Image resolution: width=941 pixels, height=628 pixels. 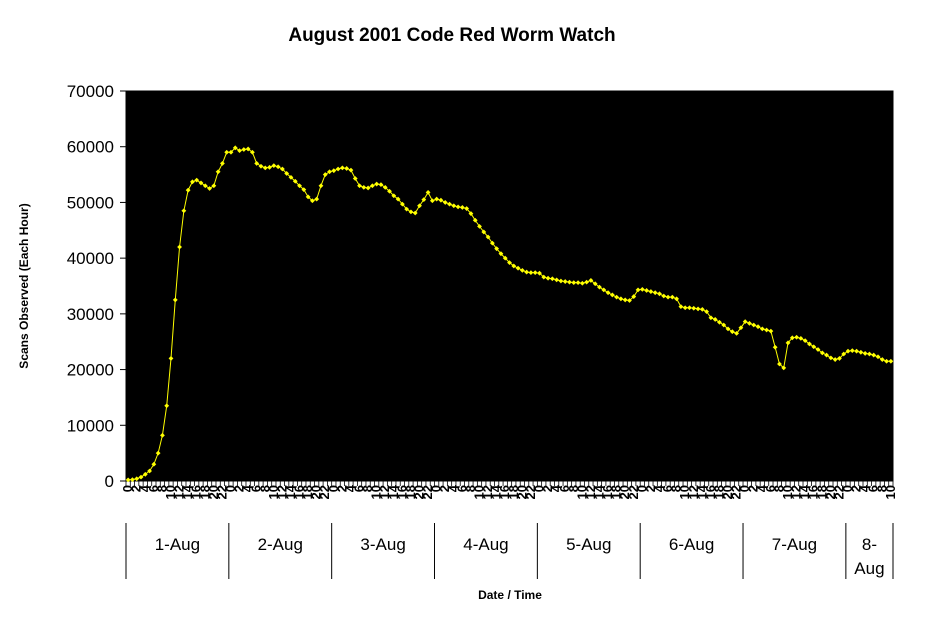 I want to click on day-label: 1-Aug, so click(x=177, y=544).